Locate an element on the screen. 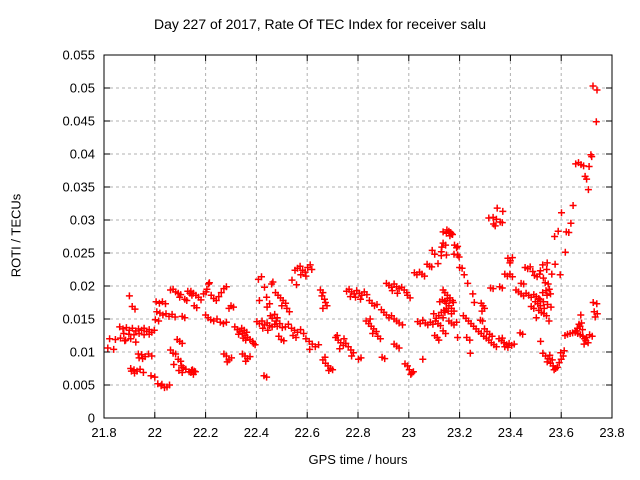 This screenshot has width=640, height=480. x-tick-label: 22 is located at coordinates (155, 432).